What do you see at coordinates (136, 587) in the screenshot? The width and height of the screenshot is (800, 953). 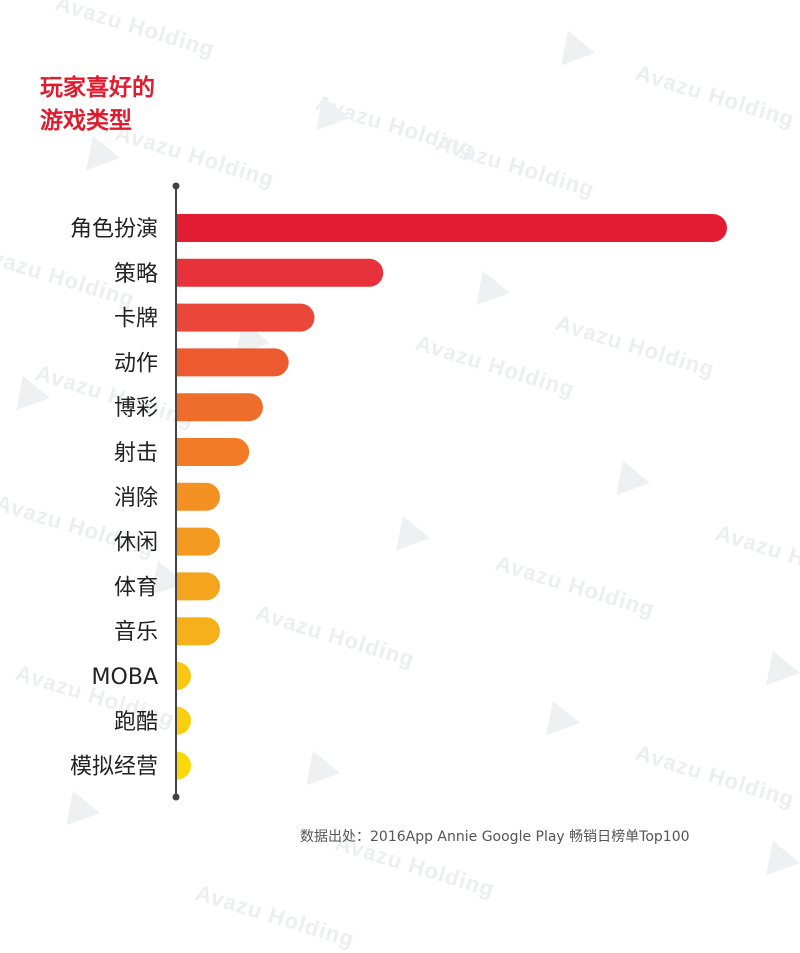 I see `category-label: 体育` at bounding box center [136, 587].